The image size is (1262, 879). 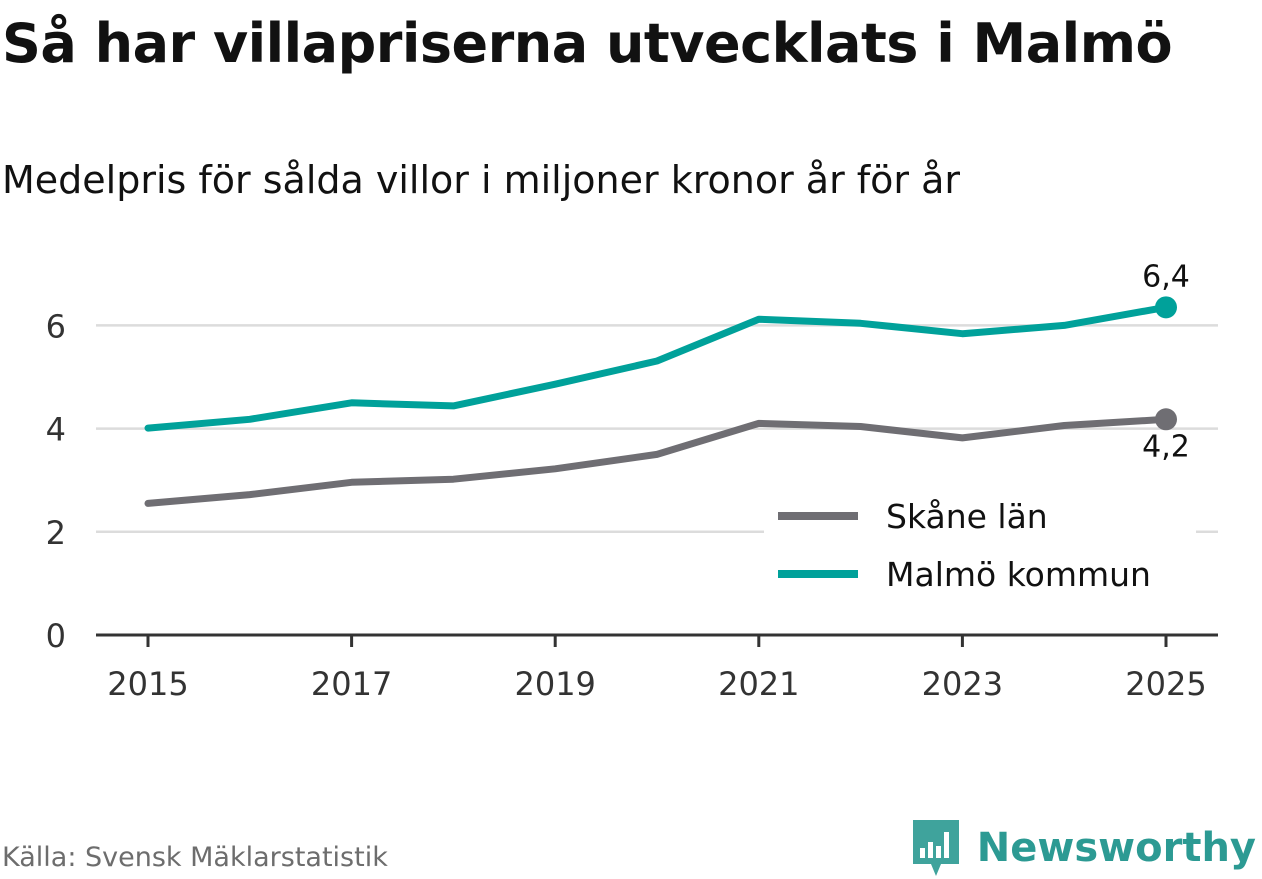 I want to click on series-line-malm-kommun, so click(x=657, y=367).